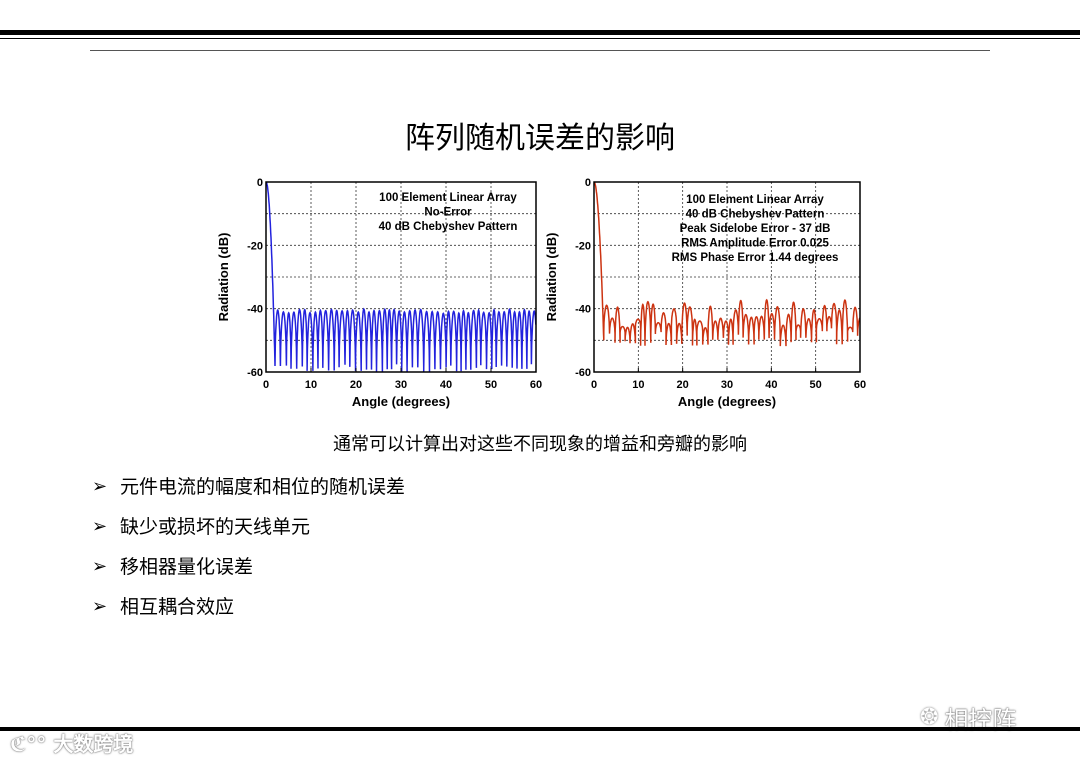  Describe the element at coordinates (540, 729) in the screenshot. I see `bottom-rule` at that location.